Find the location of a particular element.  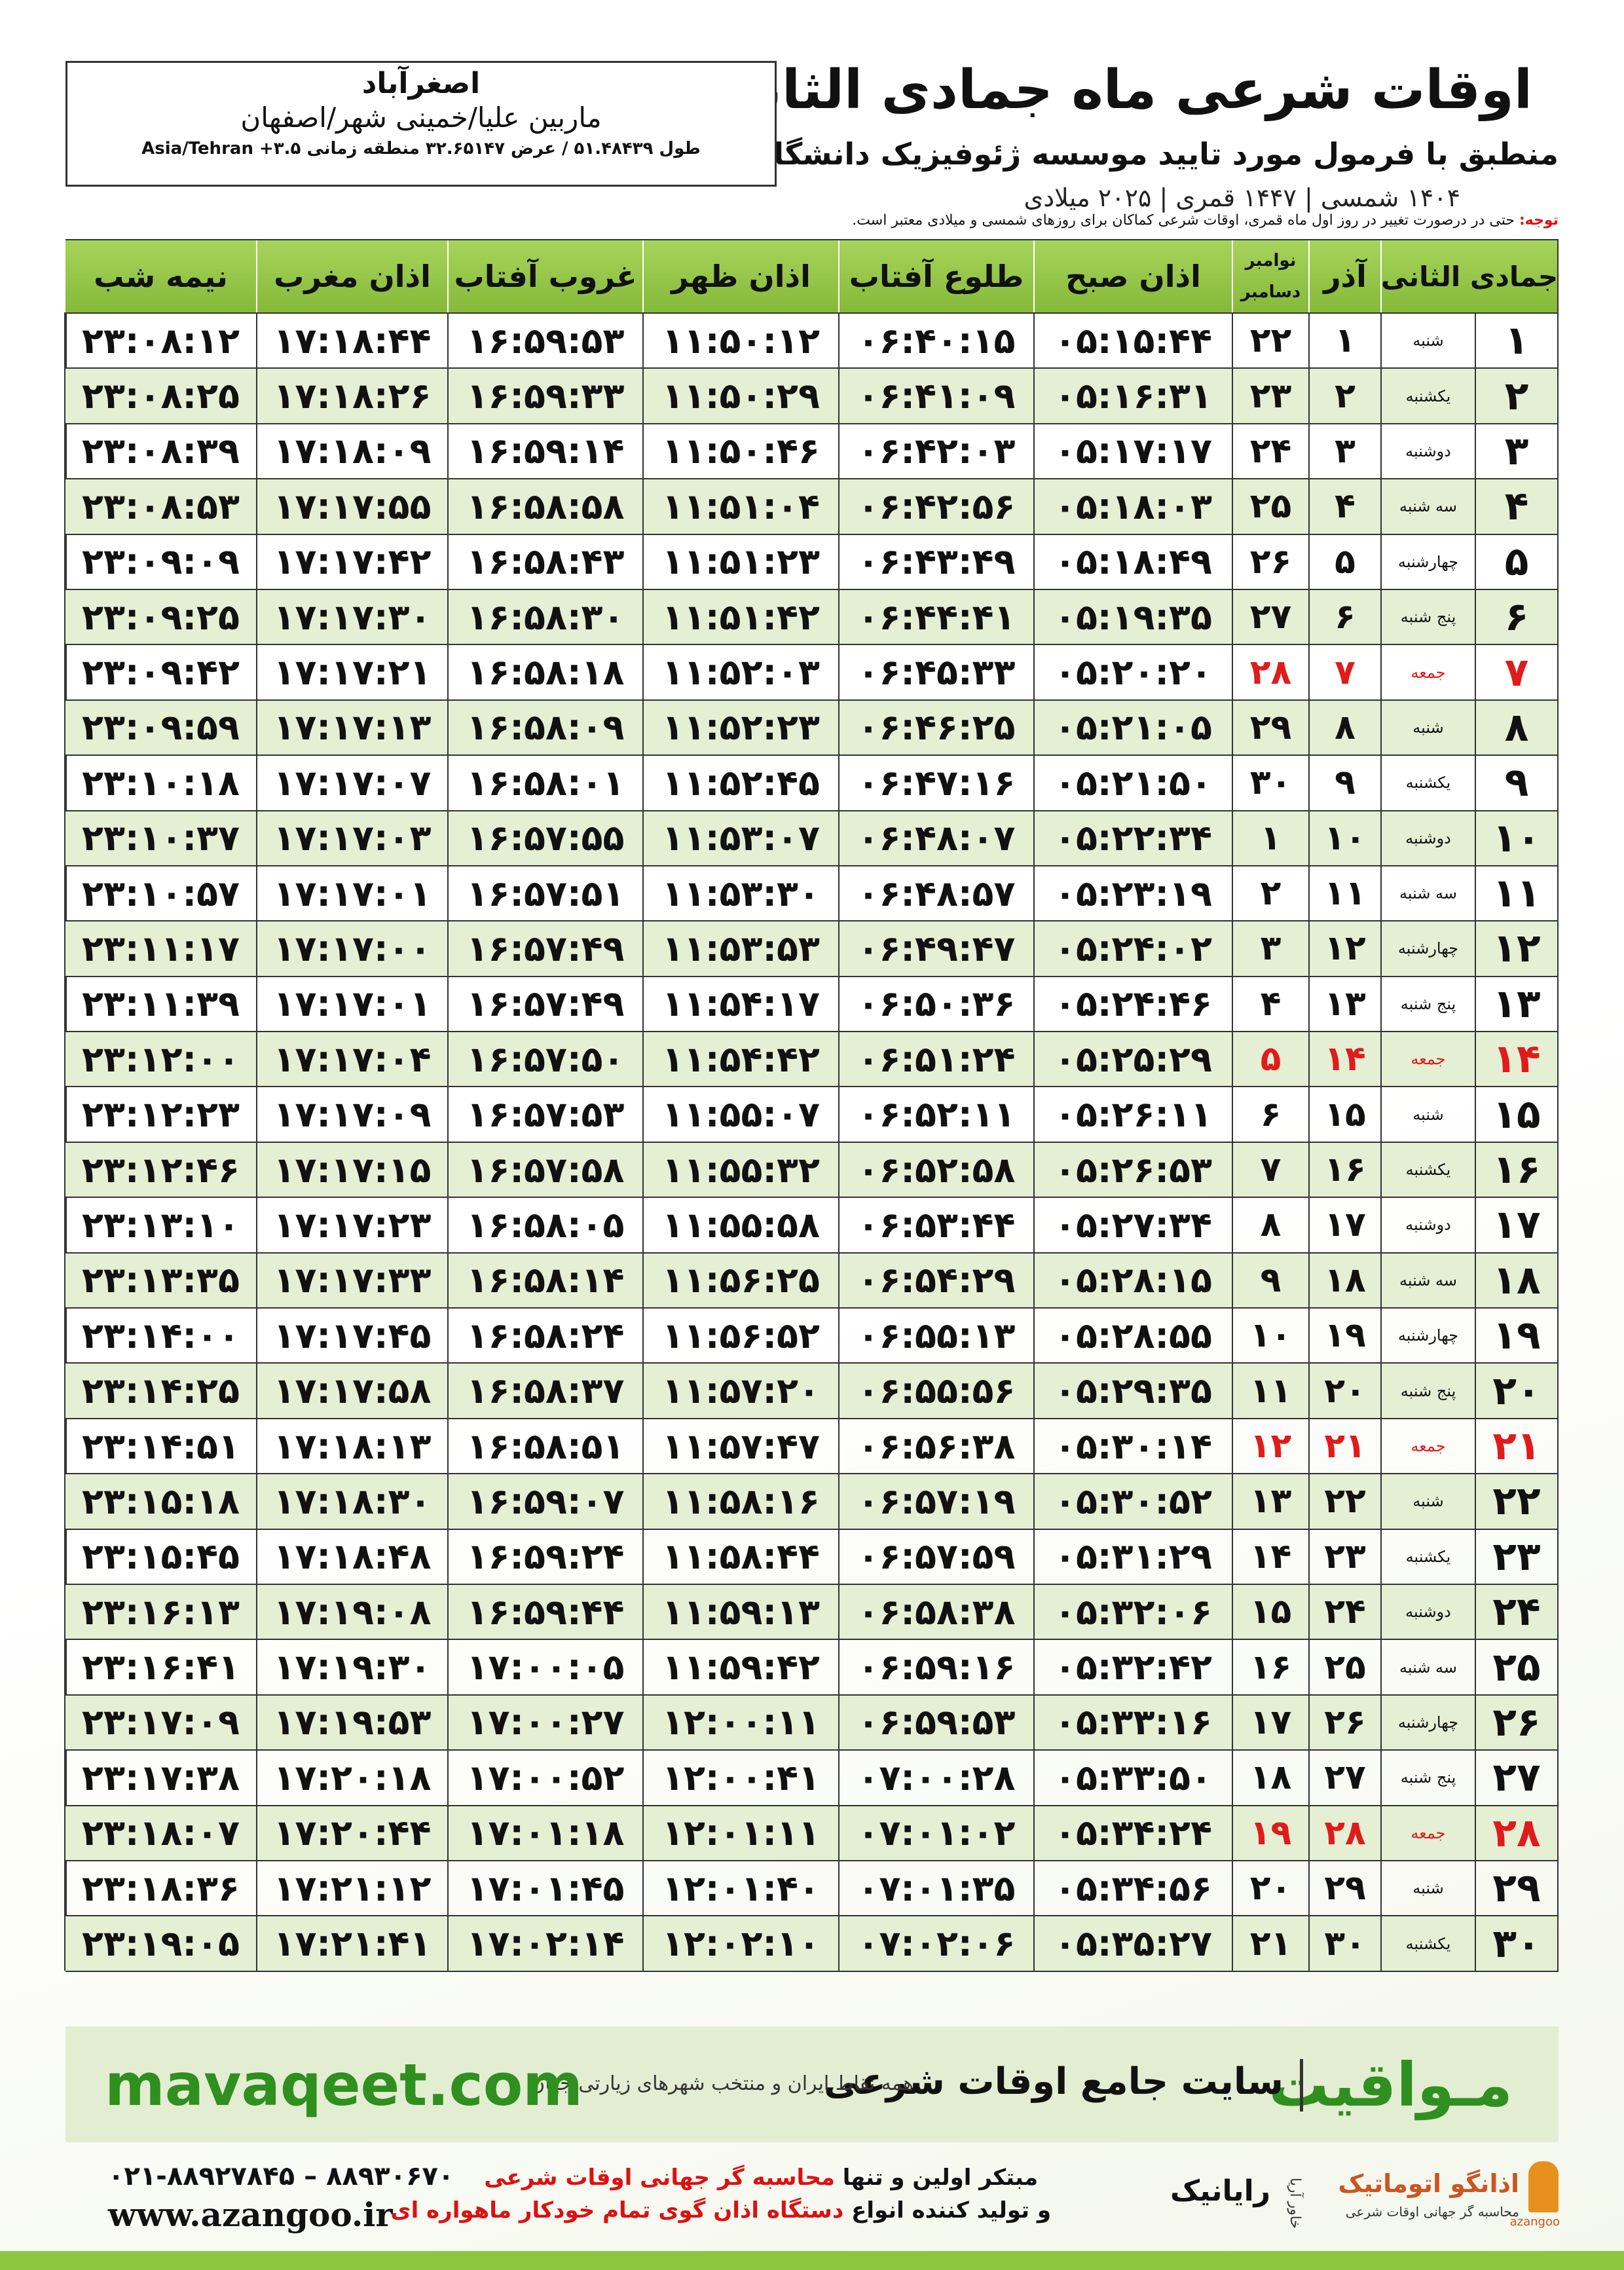

cell: ۲۲ is located at coordinates (1270, 340).